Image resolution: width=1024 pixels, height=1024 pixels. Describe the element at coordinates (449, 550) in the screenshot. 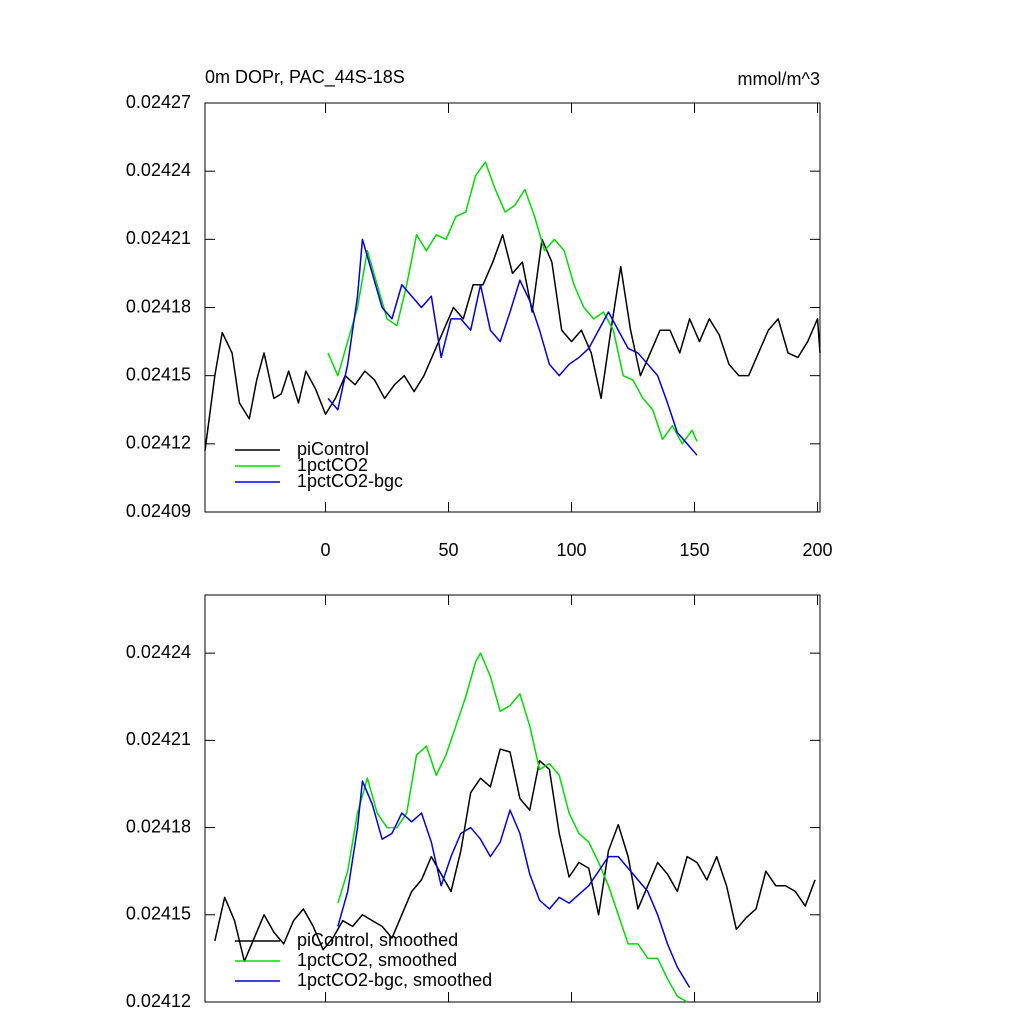

I see `x-tick-label: 50` at that location.